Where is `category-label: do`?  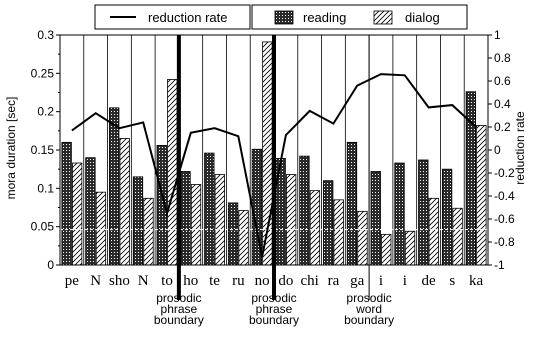 category-label: do is located at coordinates (285, 281).